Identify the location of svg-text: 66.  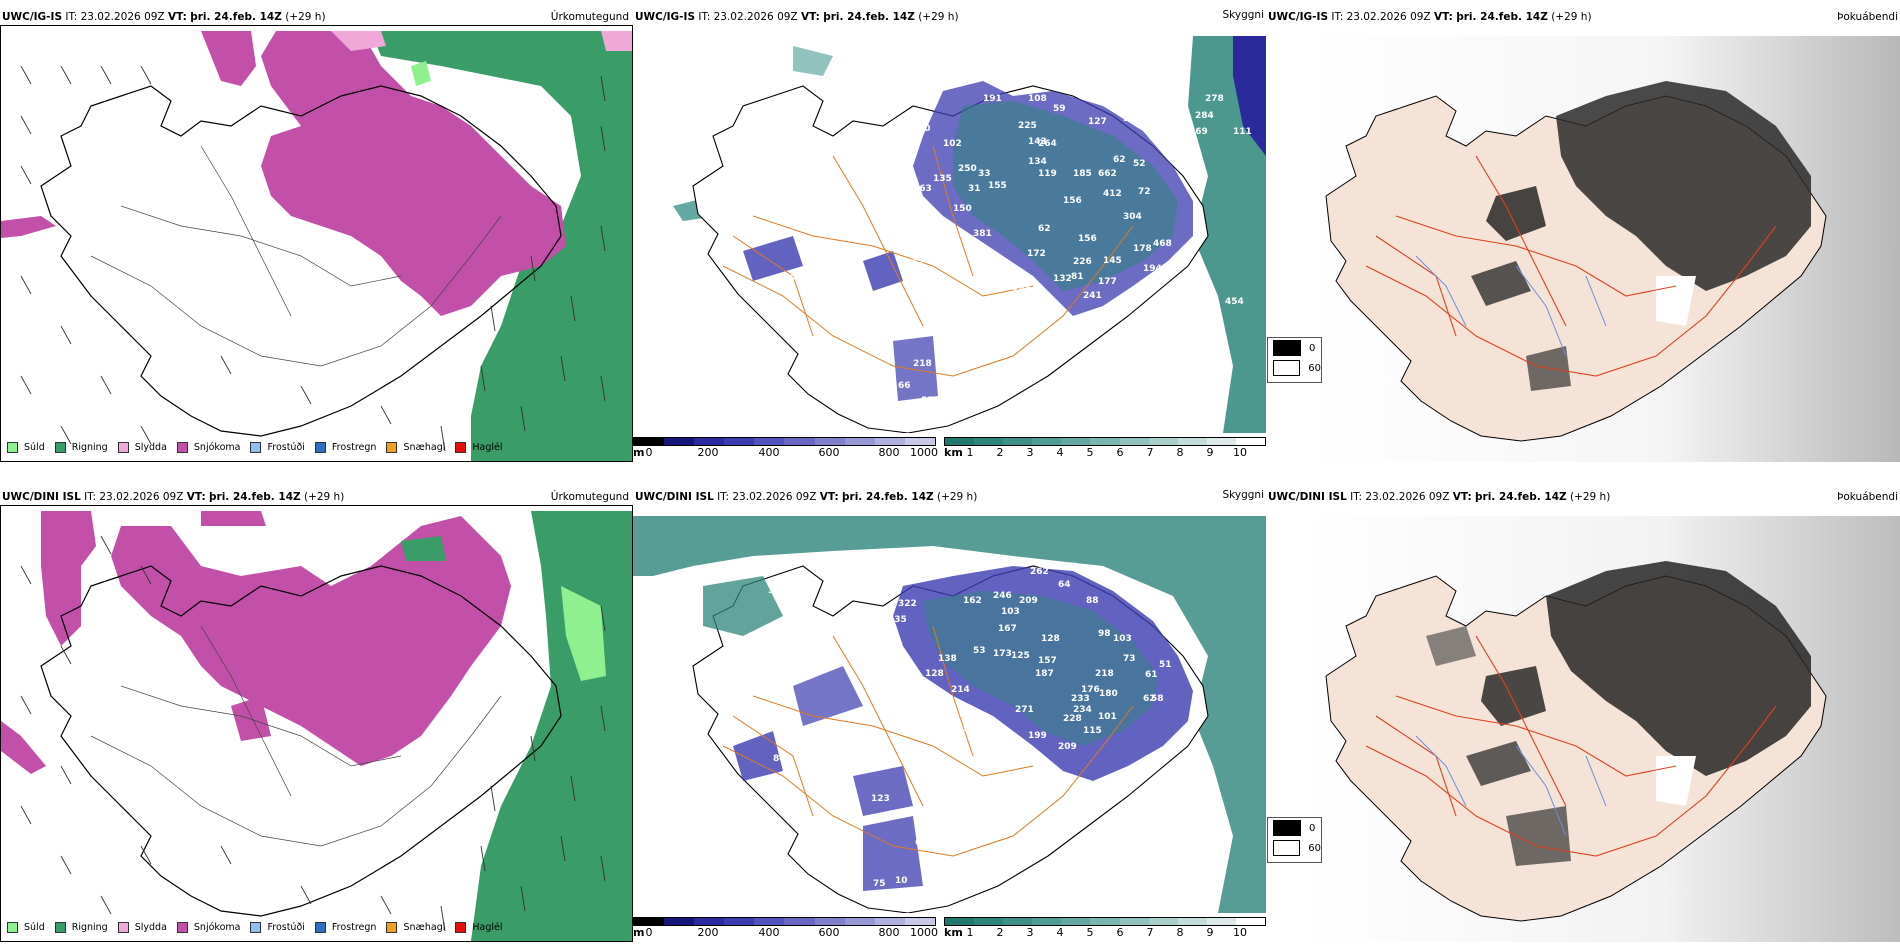
(904, 386).